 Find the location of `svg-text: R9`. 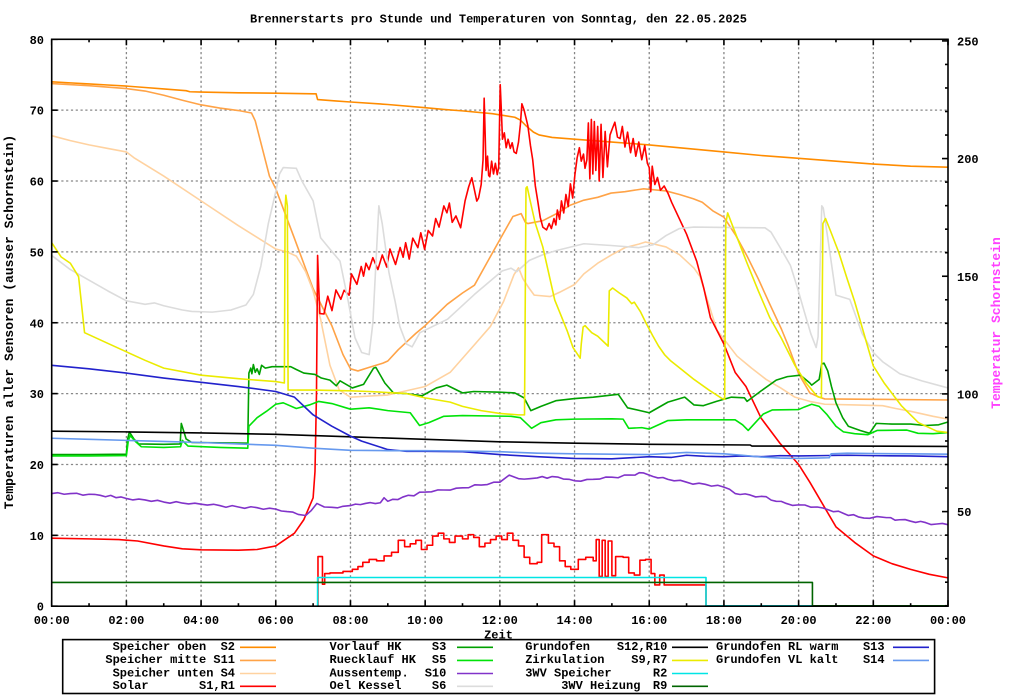

svg-text: R9 is located at coordinates (660, 686).